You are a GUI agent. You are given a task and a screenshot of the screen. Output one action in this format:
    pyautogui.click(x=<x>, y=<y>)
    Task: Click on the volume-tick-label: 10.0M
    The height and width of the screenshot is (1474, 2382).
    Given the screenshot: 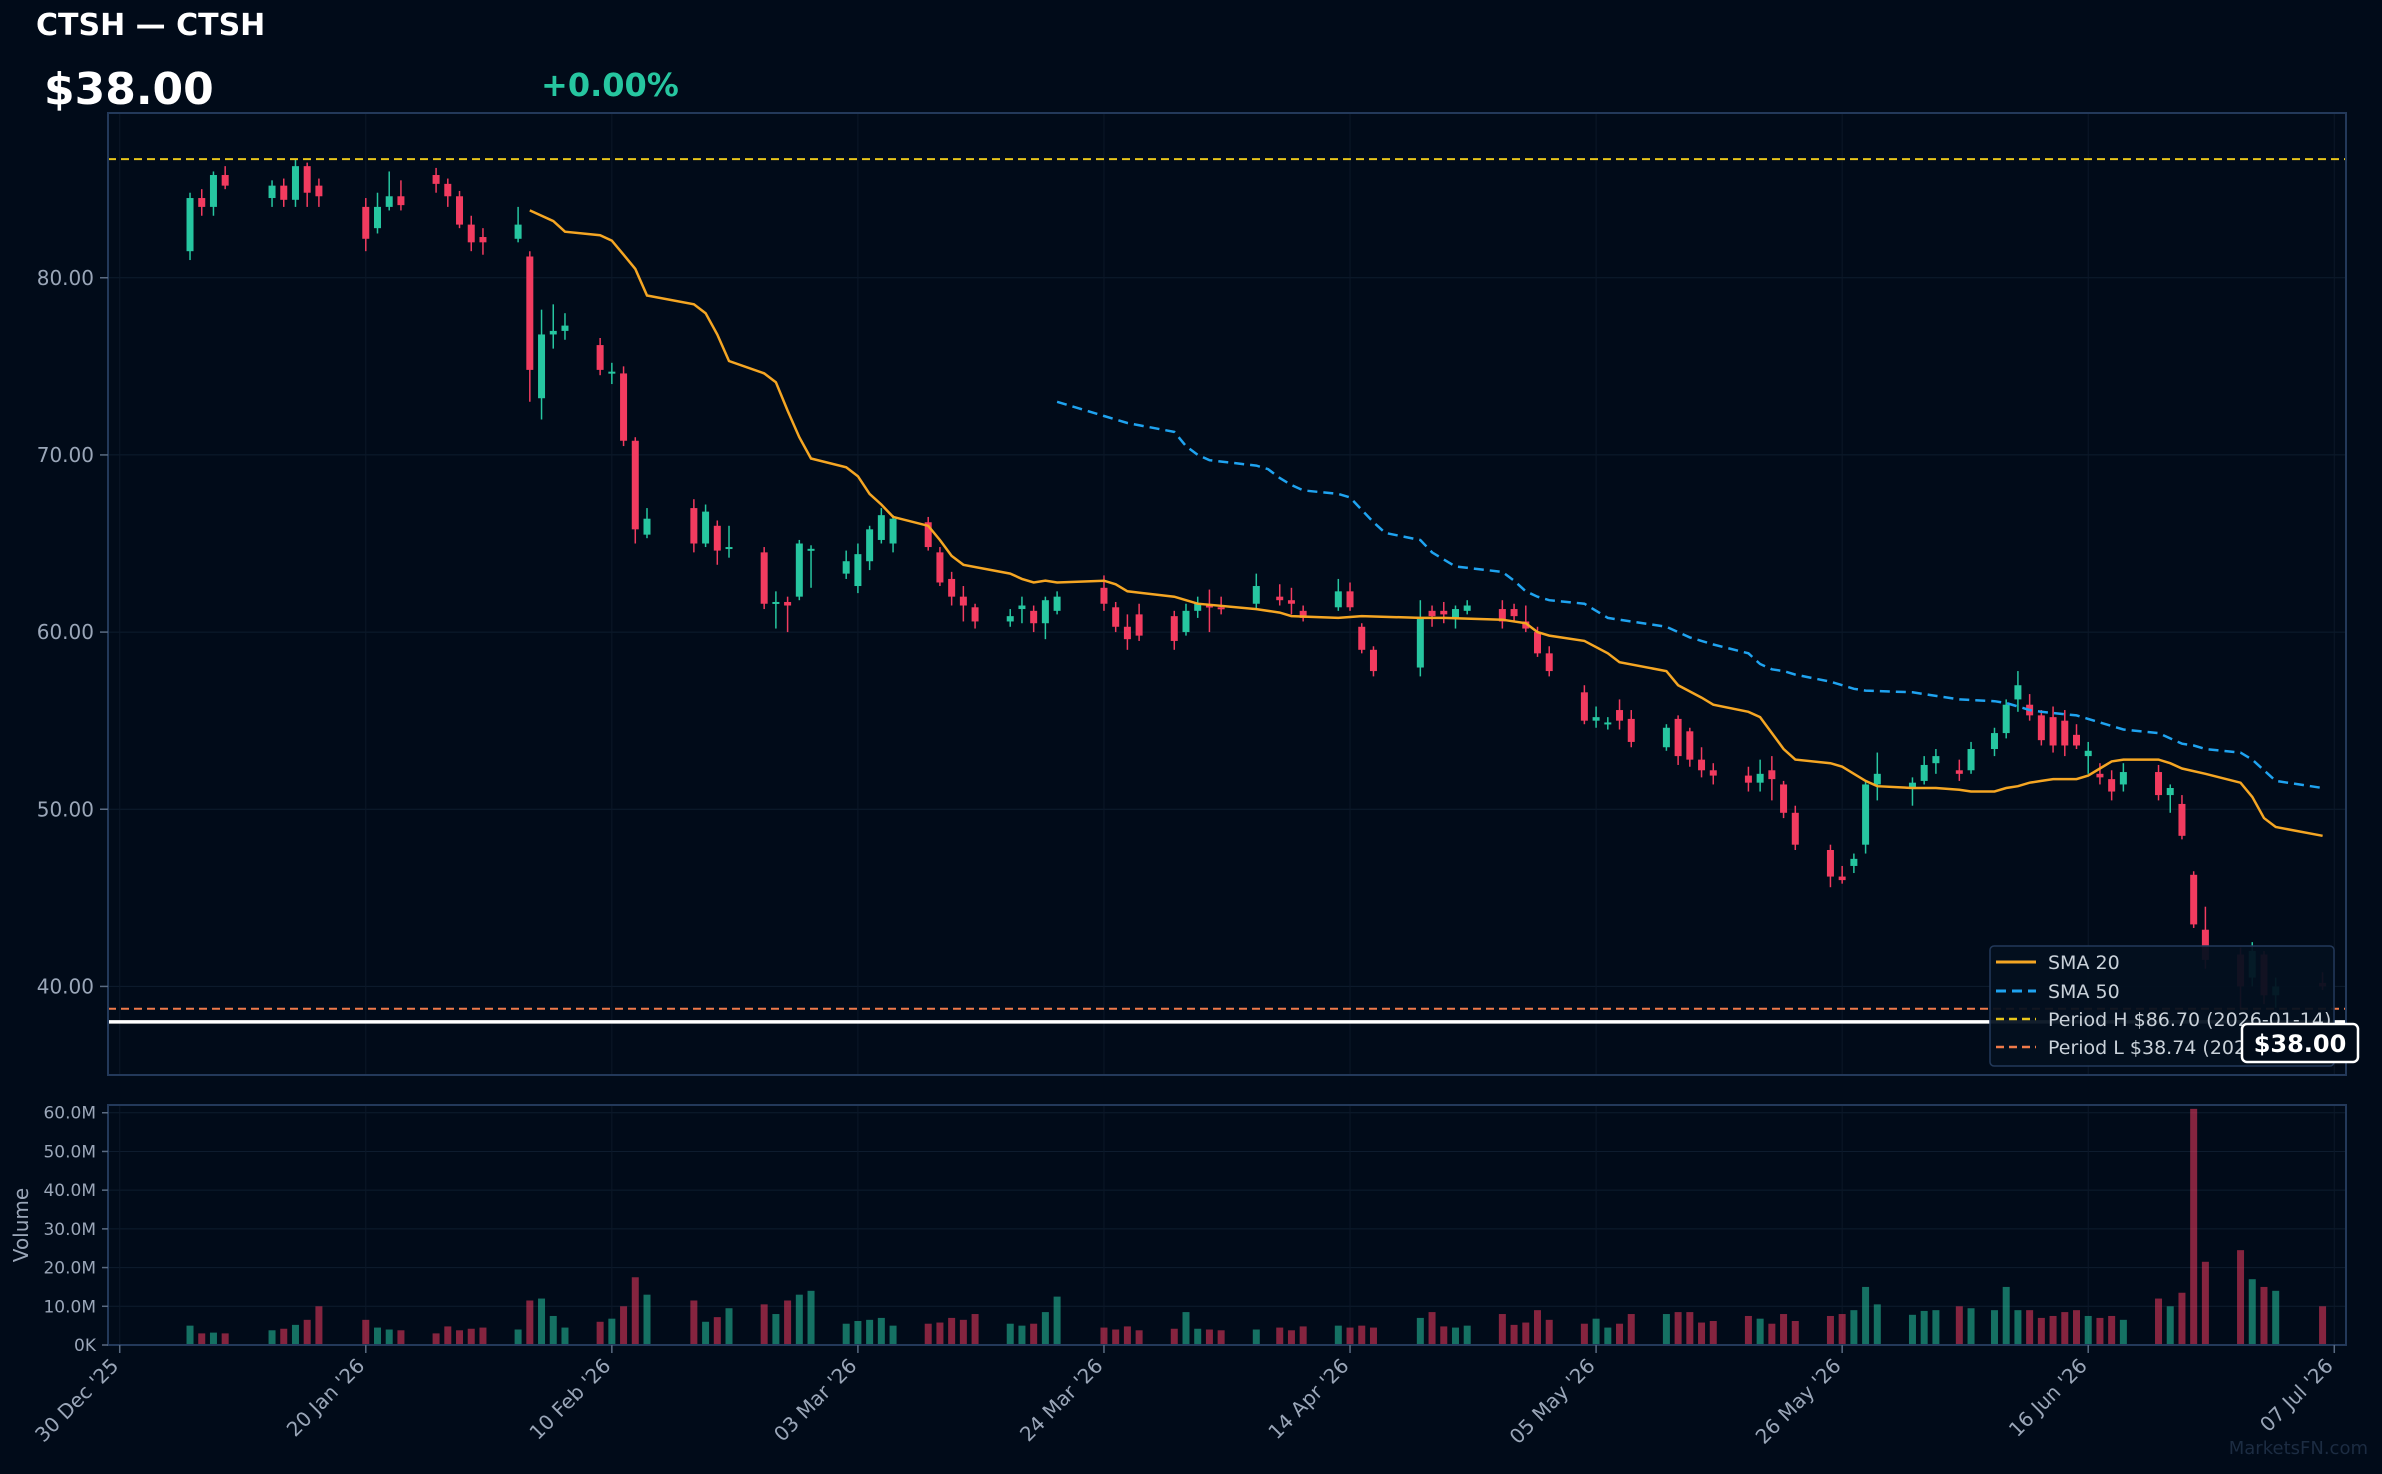 What is the action you would take?
    pyautogui.click(x=69, y=1307)
    